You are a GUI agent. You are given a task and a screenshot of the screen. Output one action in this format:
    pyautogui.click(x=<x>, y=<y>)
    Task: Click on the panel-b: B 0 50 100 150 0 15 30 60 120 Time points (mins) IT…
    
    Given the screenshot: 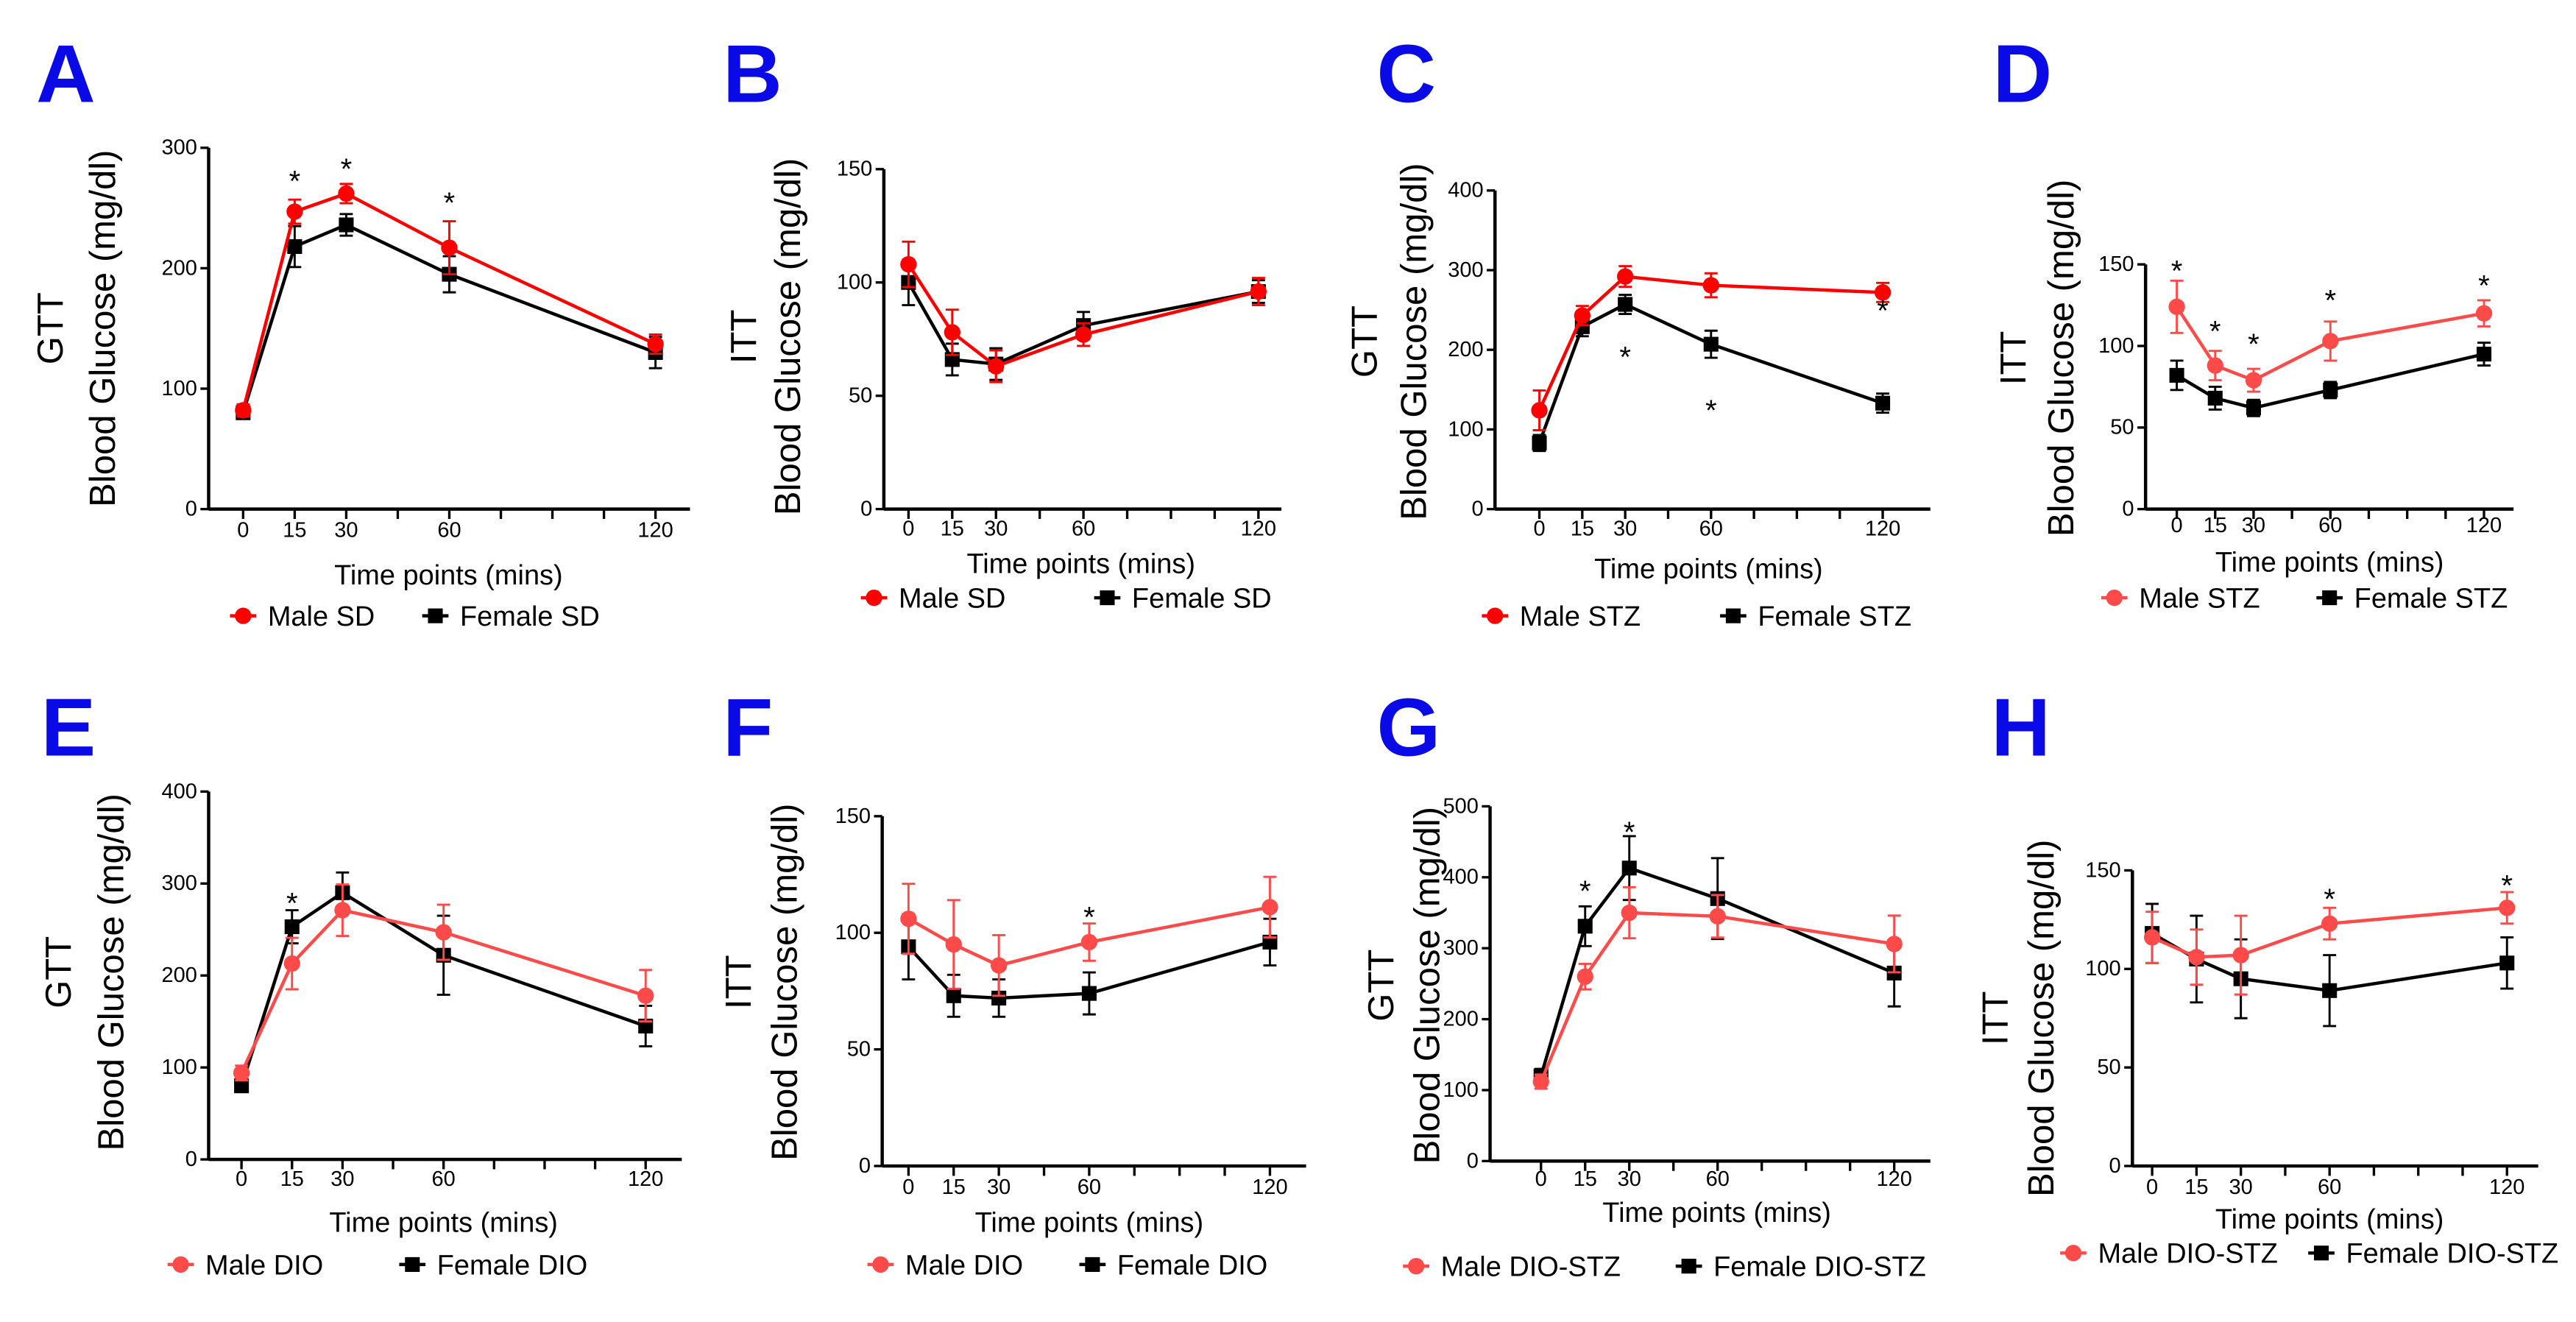 What is the action you would take?
    pyautogui.click(x=1002, y=320)
    